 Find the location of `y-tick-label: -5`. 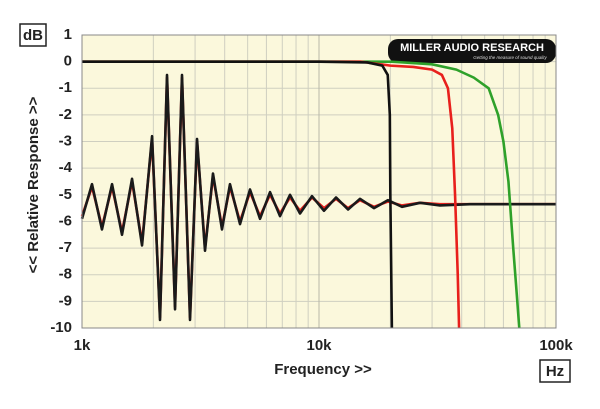

y-tick-label: -5 is located at coordinates (65, 194).